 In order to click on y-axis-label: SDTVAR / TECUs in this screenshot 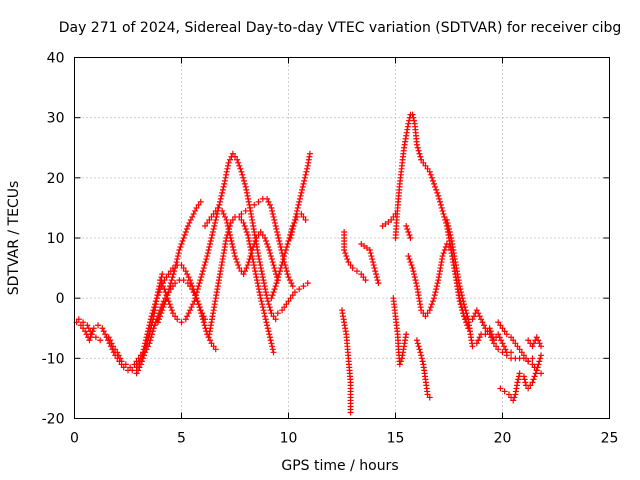, I will do `click(14, 238)`.